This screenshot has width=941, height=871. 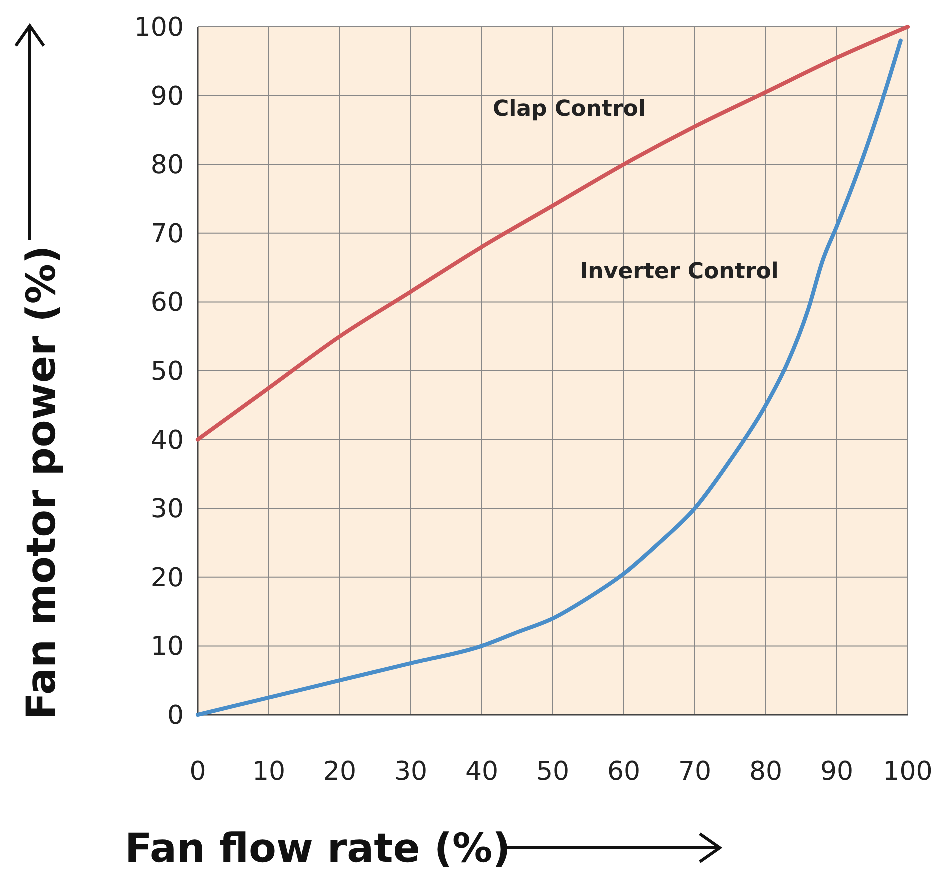 I want to click on x-tick-label: 90, so click(x=837, y=772).